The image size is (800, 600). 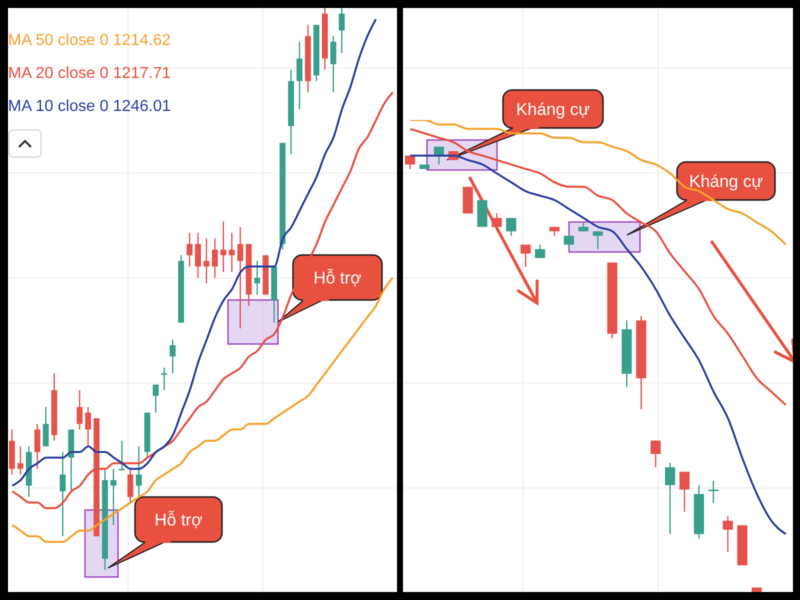 What do you see at coordinates (726, 181) in the screenshot?
I see `annotation: Kháng cự` at bounding box center [726, 181].